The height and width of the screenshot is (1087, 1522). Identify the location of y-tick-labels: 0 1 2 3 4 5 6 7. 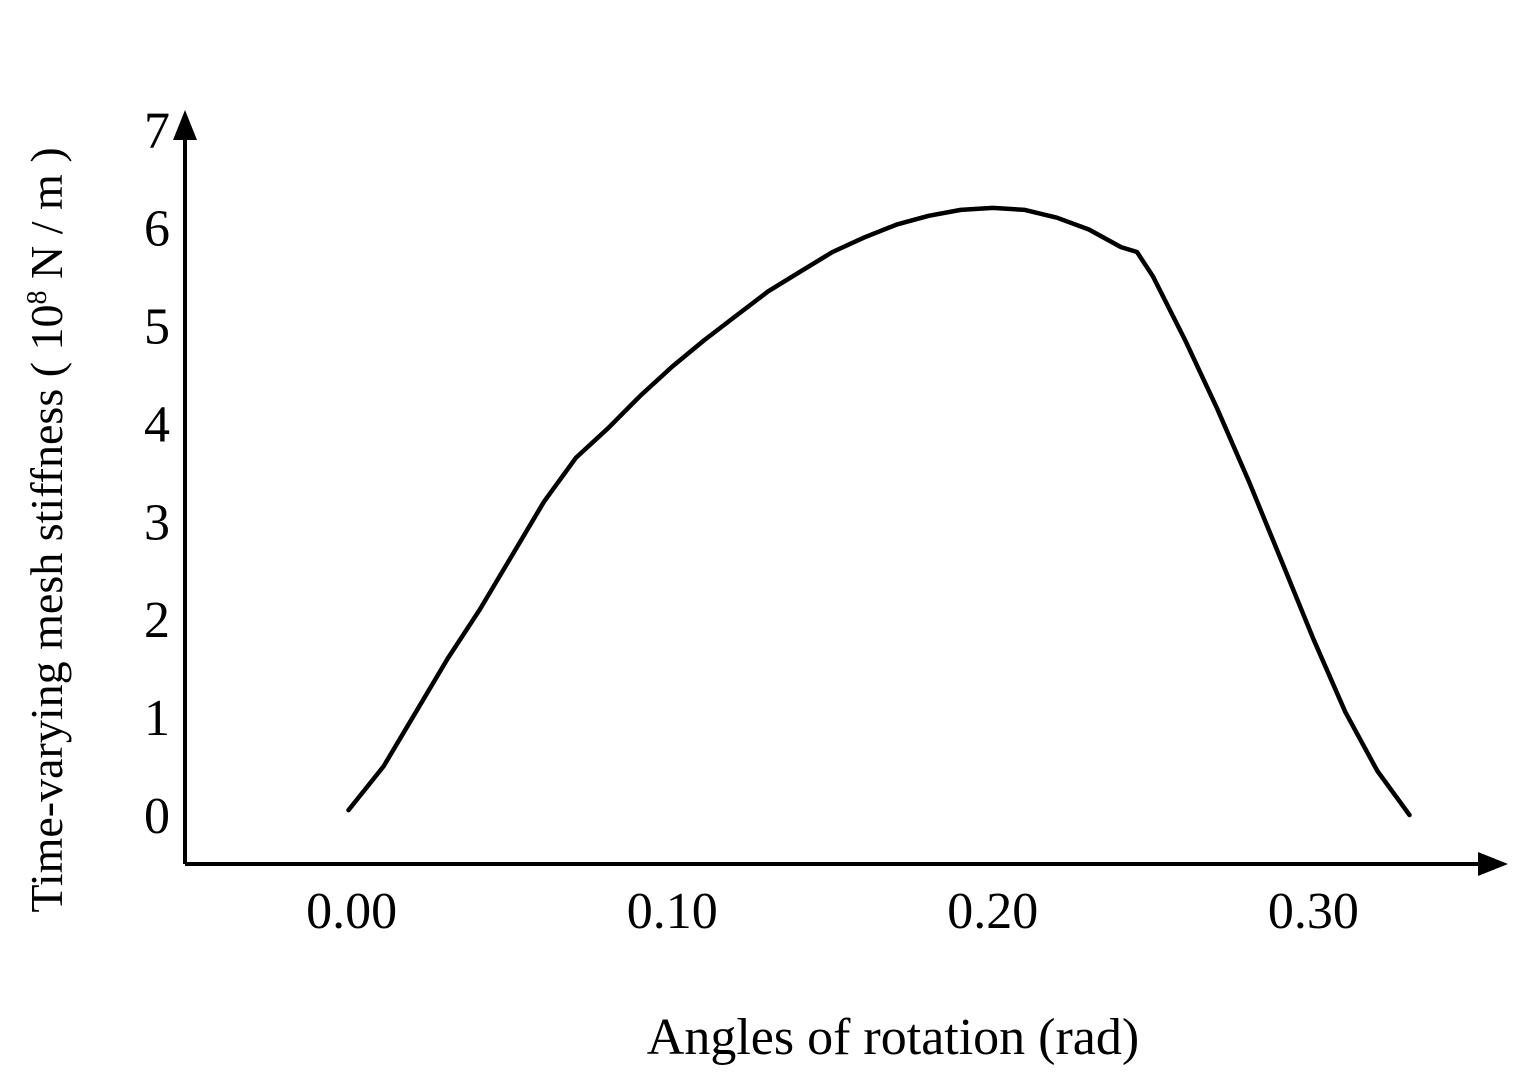
(157, 474).